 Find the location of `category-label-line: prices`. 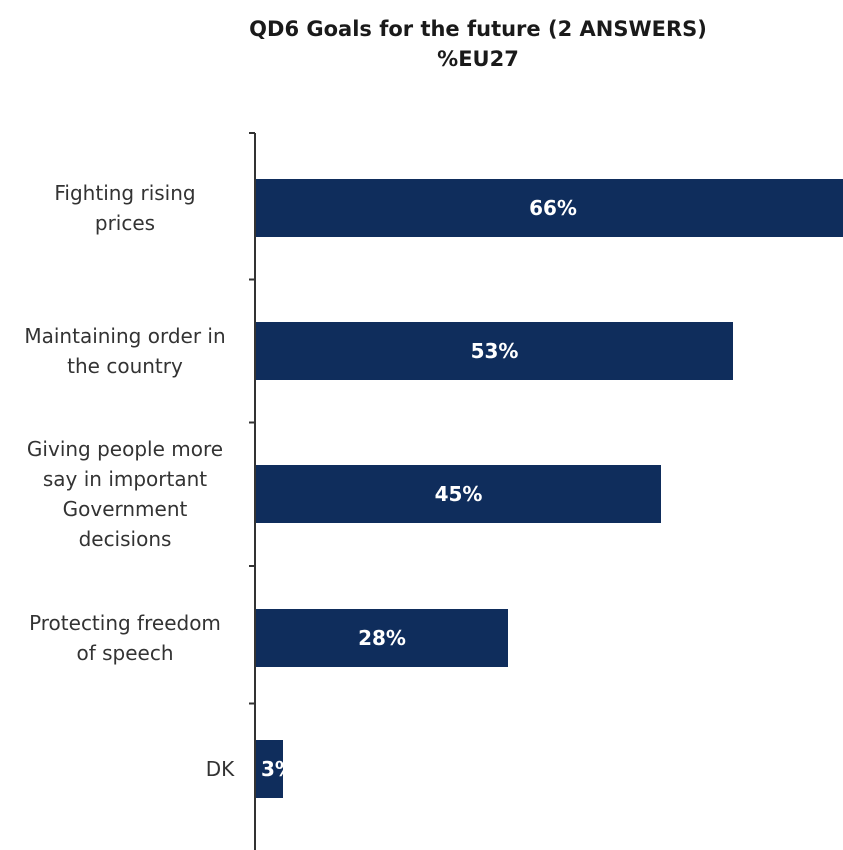

category-label-line: prices is located at coordinates (125, 223).